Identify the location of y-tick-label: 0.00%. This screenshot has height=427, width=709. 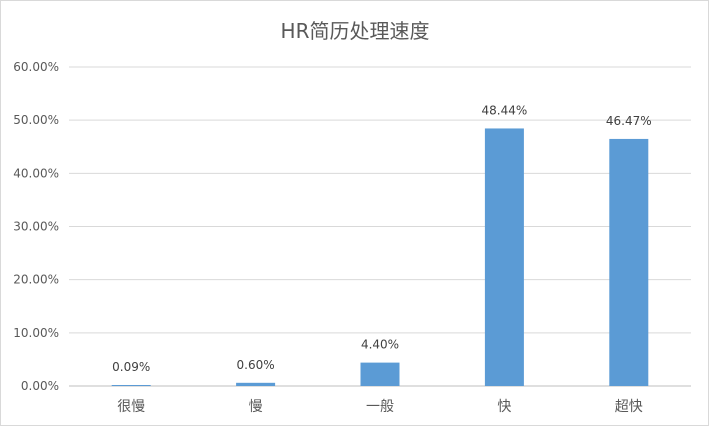
(40, 386).